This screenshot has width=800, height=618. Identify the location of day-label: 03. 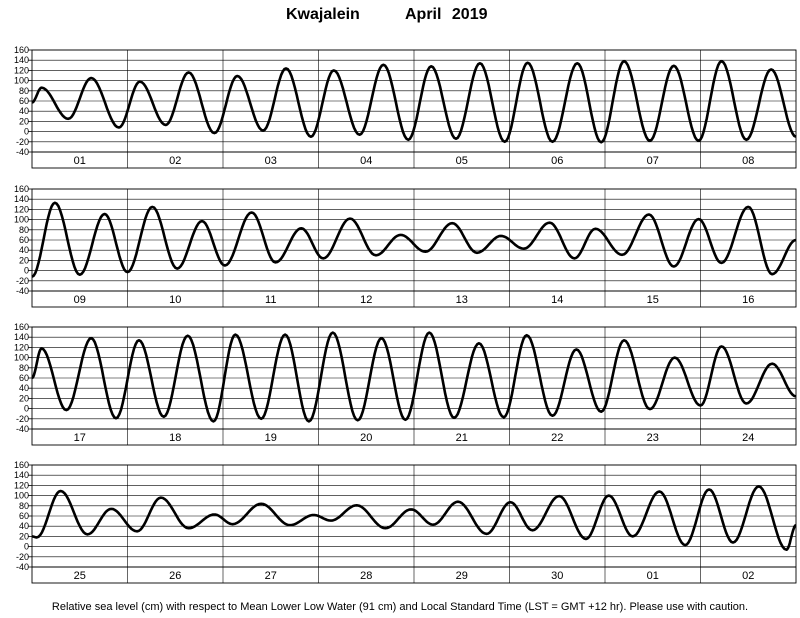
(271, 161).